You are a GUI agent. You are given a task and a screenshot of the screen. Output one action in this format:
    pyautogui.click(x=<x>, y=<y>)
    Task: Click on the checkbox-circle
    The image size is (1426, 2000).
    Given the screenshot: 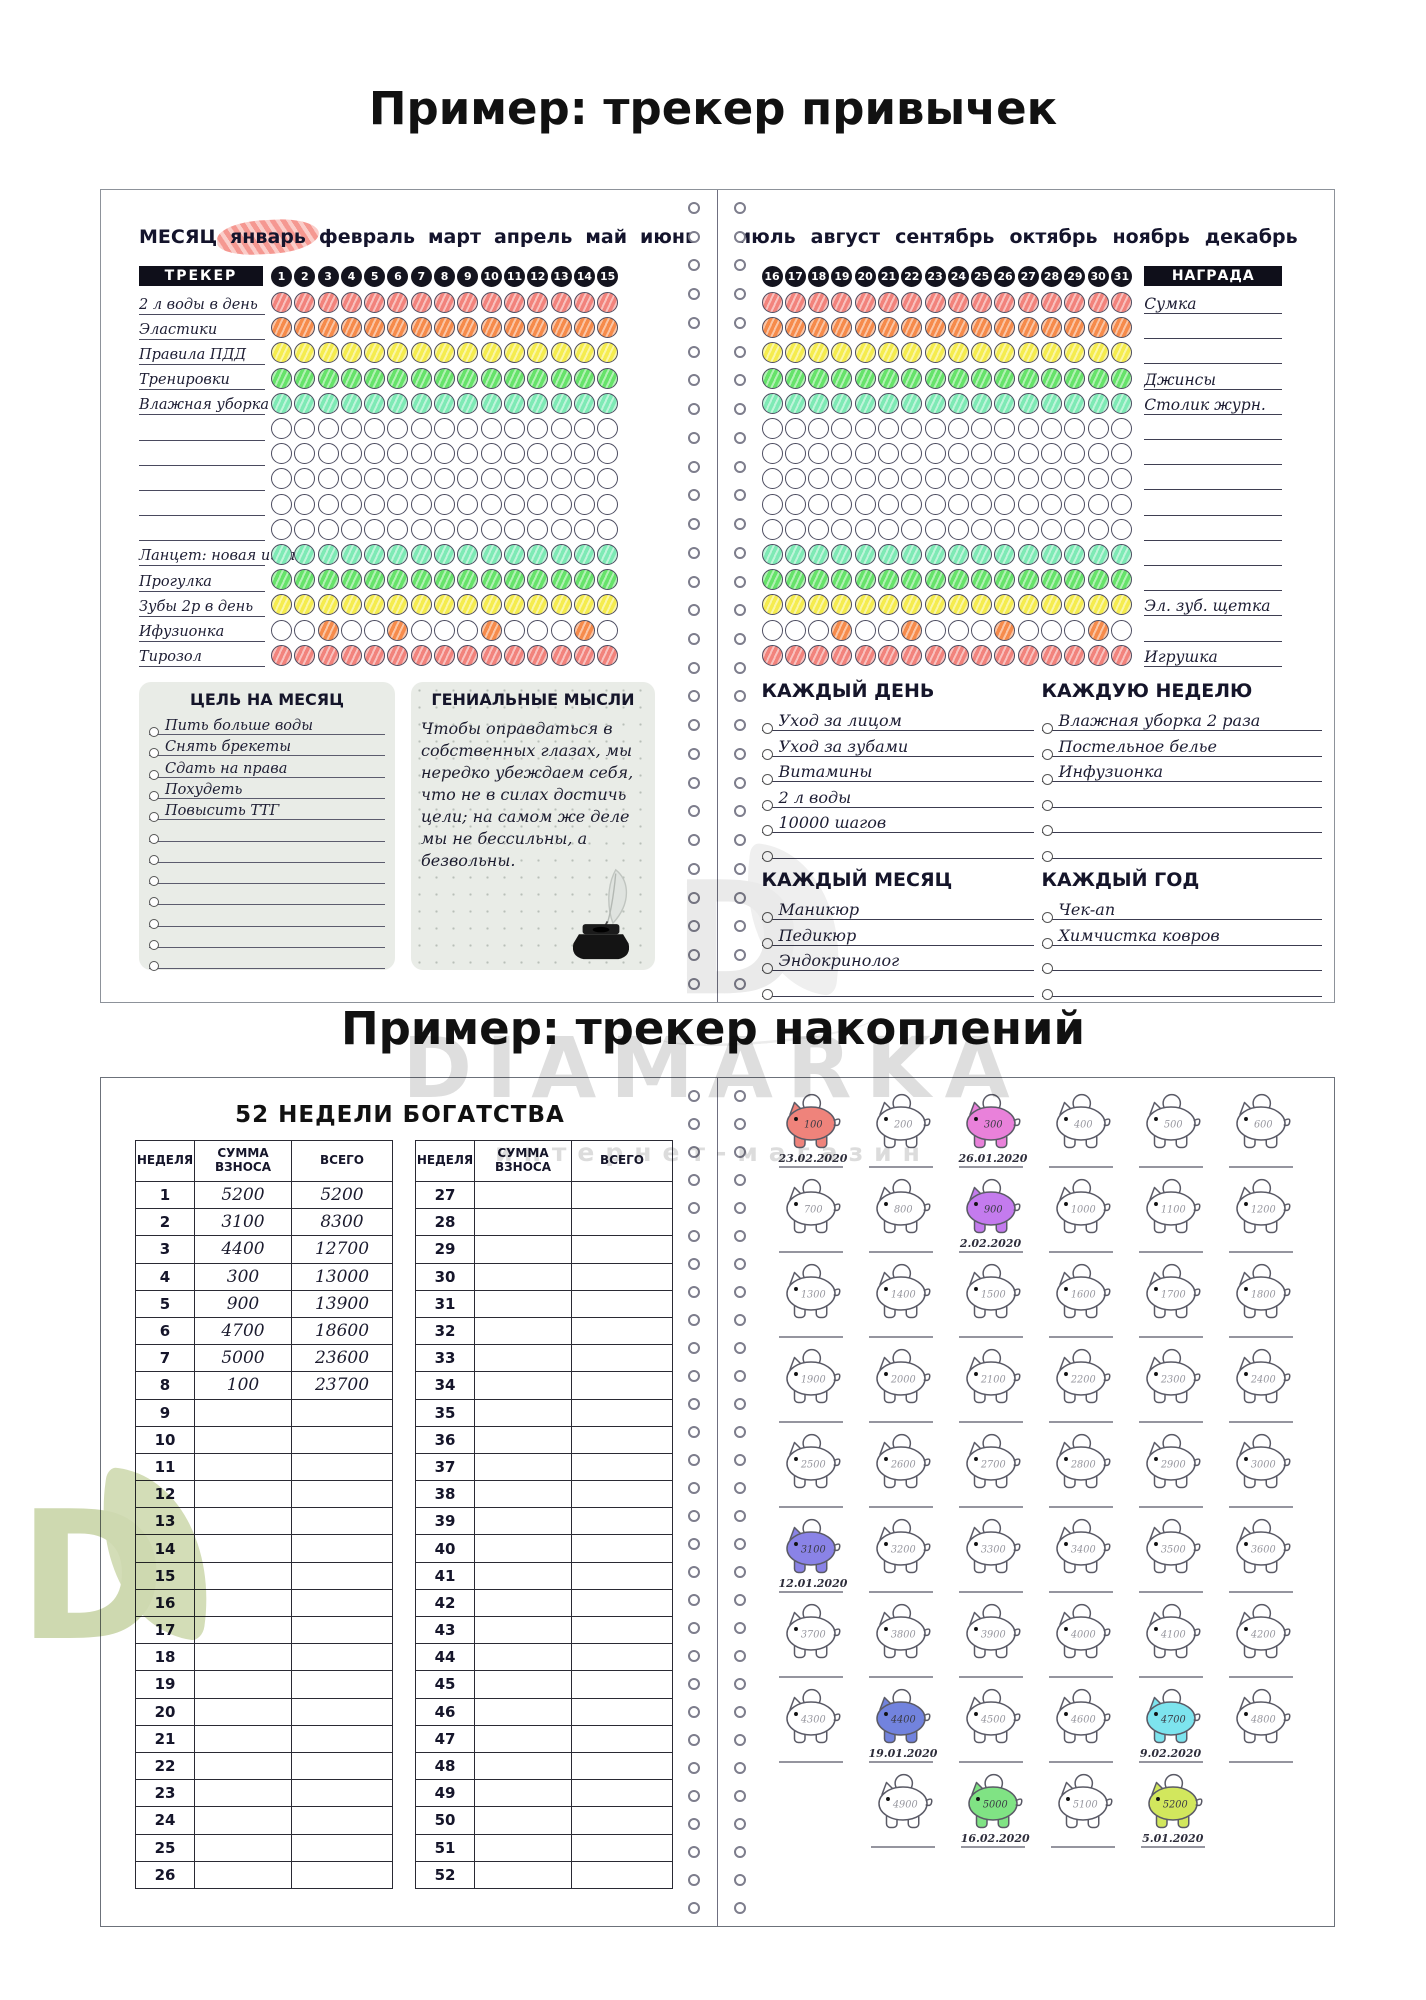 What is the action you would take?
    pyautogui.click(x=154, y=732)
    